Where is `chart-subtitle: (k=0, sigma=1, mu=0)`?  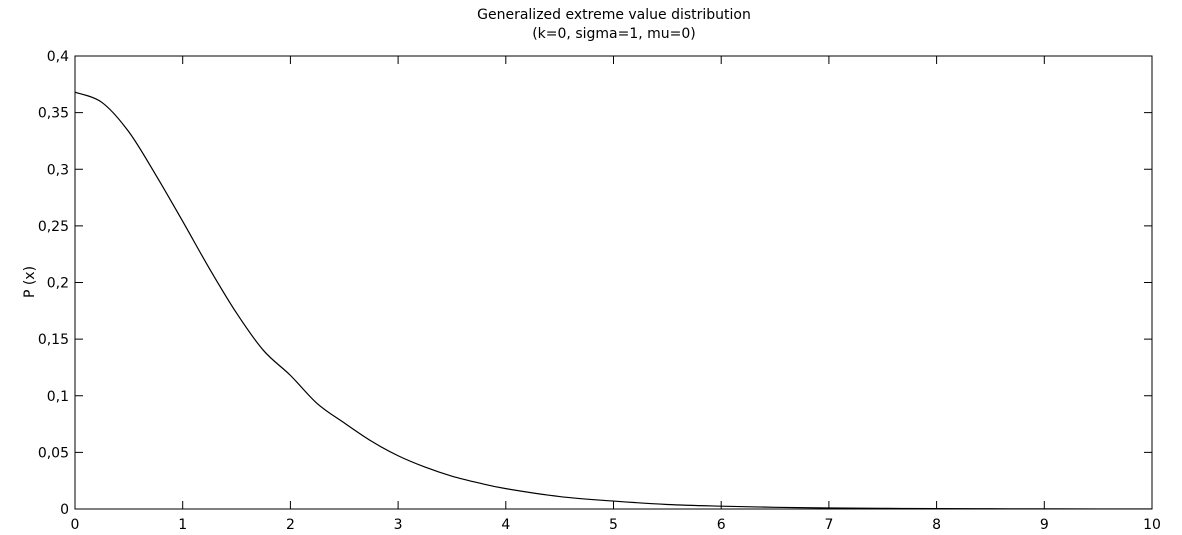 chart-subtitle: (k=0, sigma=1, mu=0) is located at coordinates (614, 34).